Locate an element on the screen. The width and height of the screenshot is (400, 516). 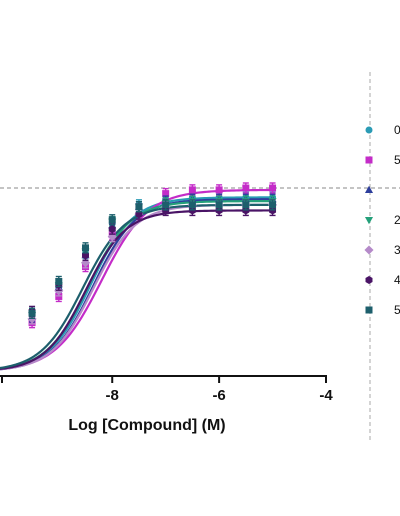
legend-label-4: 3 is located at coordinates (397, 250).